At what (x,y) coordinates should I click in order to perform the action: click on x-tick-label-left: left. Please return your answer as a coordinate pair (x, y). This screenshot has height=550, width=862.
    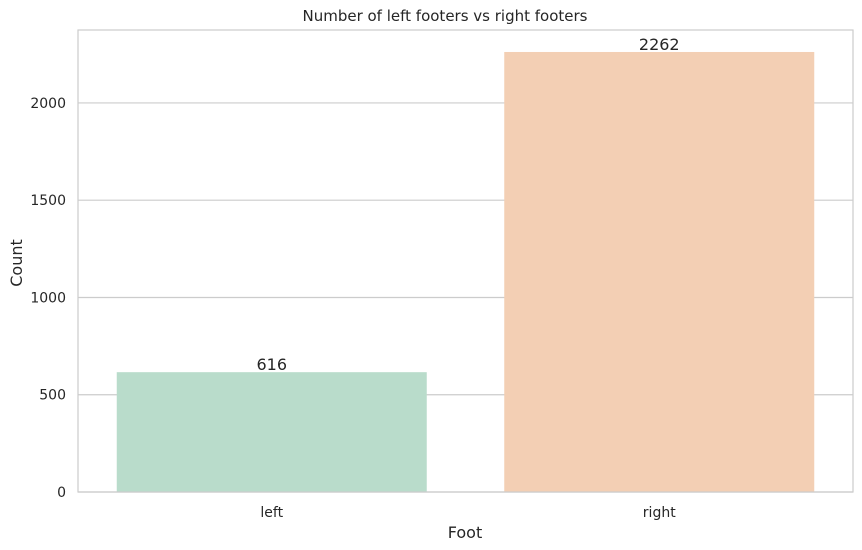
    Looking at the image, I should click on (271, 513).